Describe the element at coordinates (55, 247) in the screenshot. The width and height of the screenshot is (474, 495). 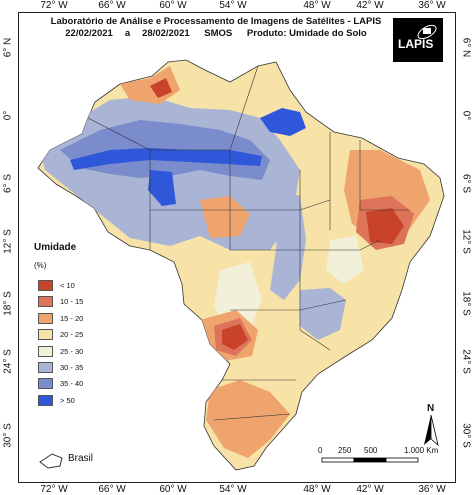
I see `legend-title: Umidade` at that location.